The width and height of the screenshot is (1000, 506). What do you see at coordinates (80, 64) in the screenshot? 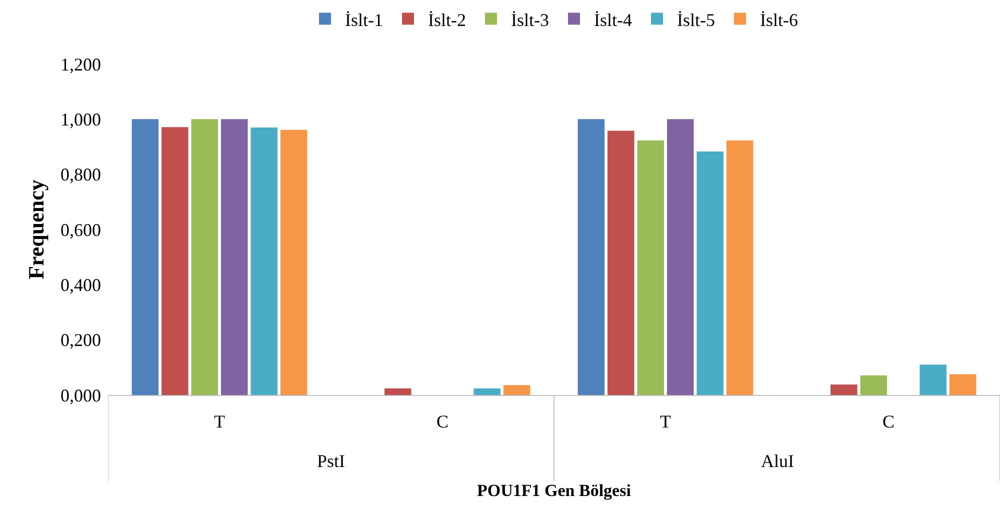
I see `y-tick-label: 1,200` at bounding box center [80, 64].